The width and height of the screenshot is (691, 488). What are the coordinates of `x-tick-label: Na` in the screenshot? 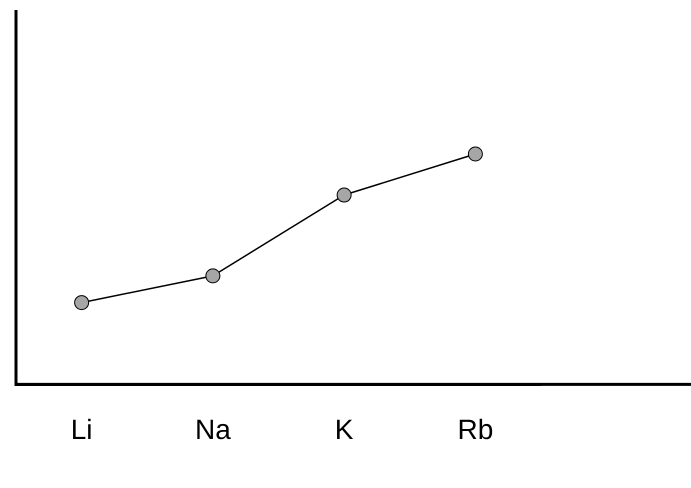 It's located at (213, 429).